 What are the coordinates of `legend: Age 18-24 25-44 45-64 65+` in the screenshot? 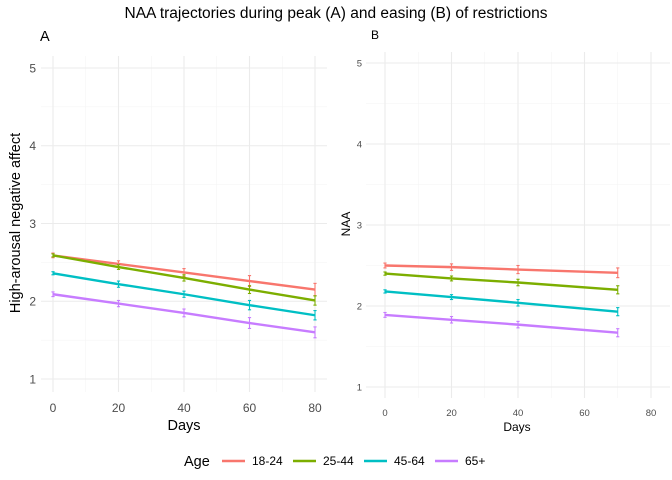 It's located at (334, 462).